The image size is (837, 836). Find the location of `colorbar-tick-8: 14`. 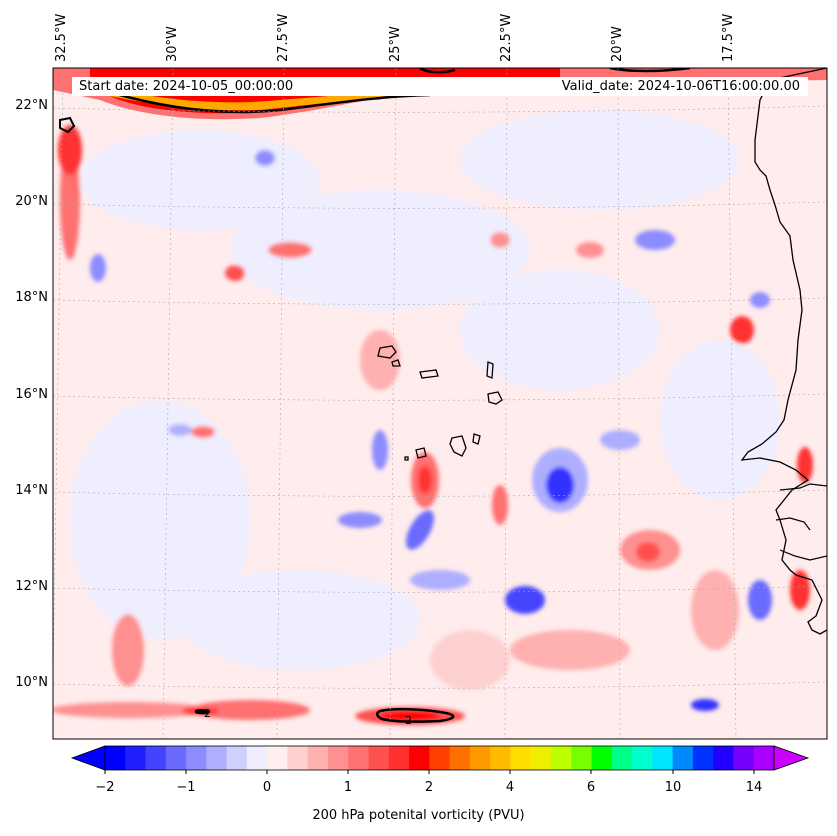

colorbar-tick-8: 14 is located at coordinates (754, 787).